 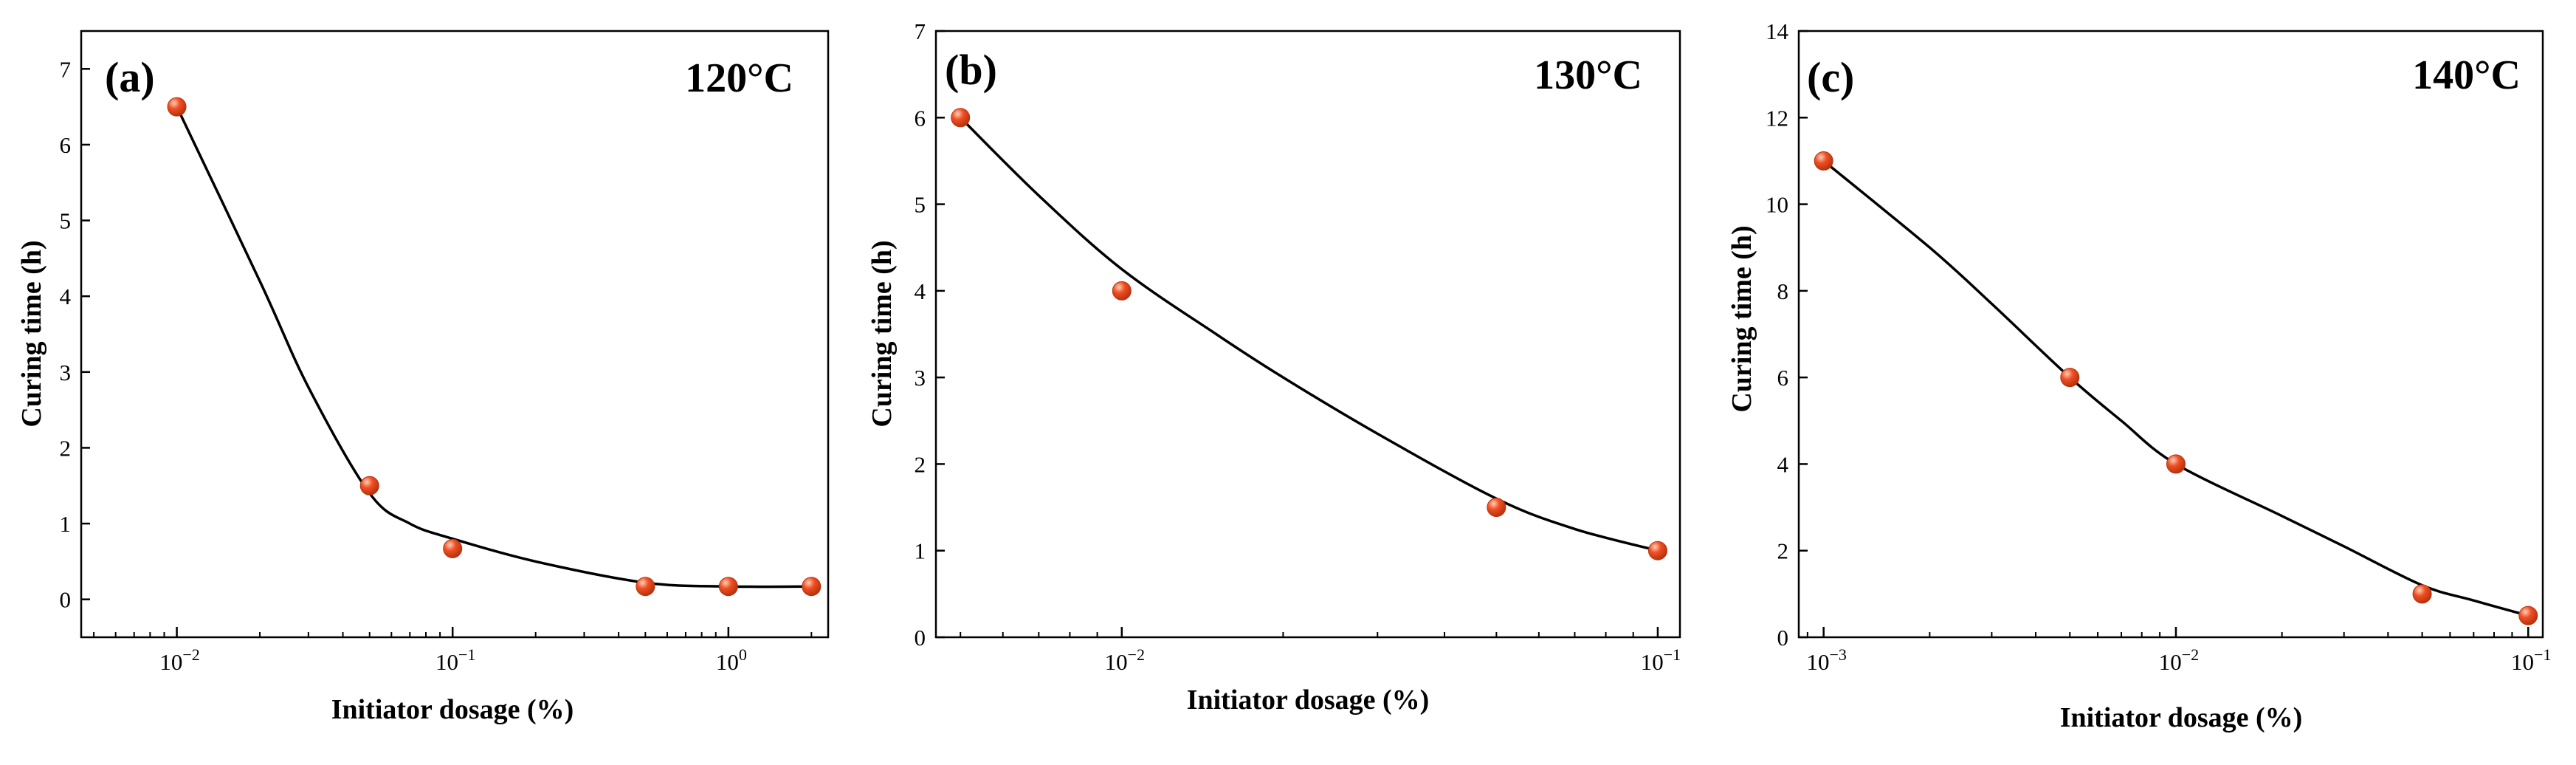 What do you see at coordinates (882, 333) in the screenshot?
I see `y-axis-title-b: Curing time (h)` at bounding box center [882, 333].